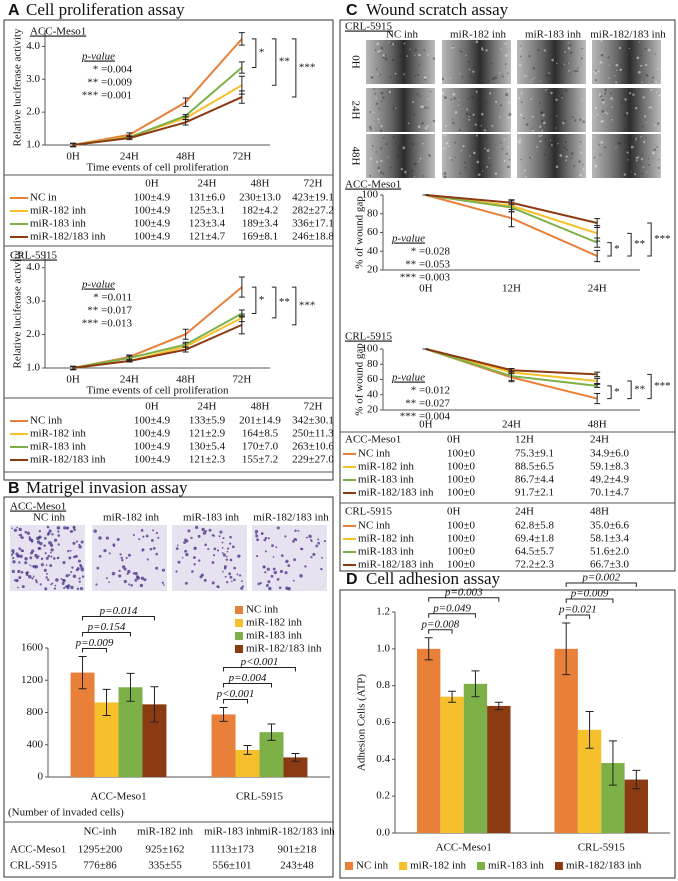 The width and height of the screenshot is (678, 881). Describe the element at coordinates (297, 832) in the screenshot. I see `table-header: miR-182/183 inh` at that location.